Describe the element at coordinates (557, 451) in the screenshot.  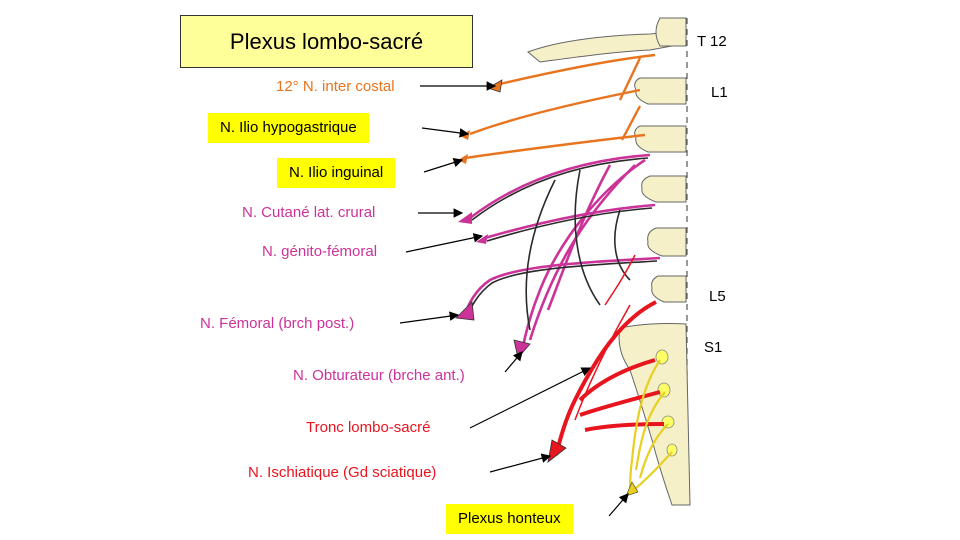
I see `ischiatique-tip` at that location.